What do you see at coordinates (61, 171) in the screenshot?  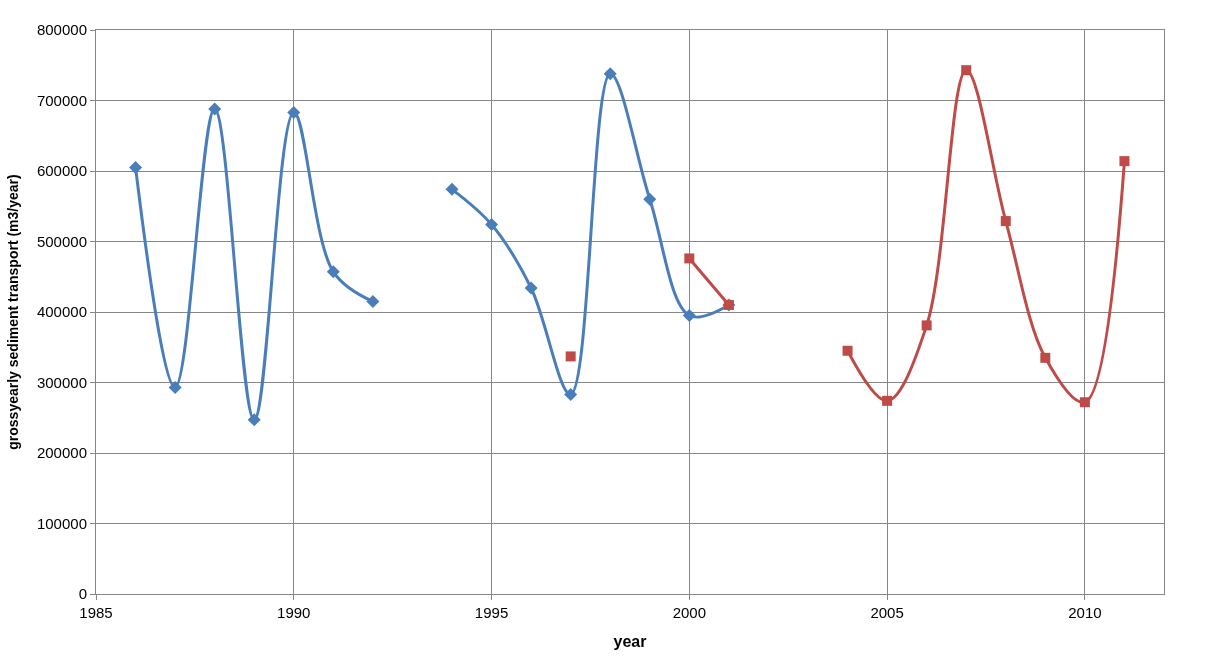 I see `y-tick-label: 600000` at bounding box center [61, 171].